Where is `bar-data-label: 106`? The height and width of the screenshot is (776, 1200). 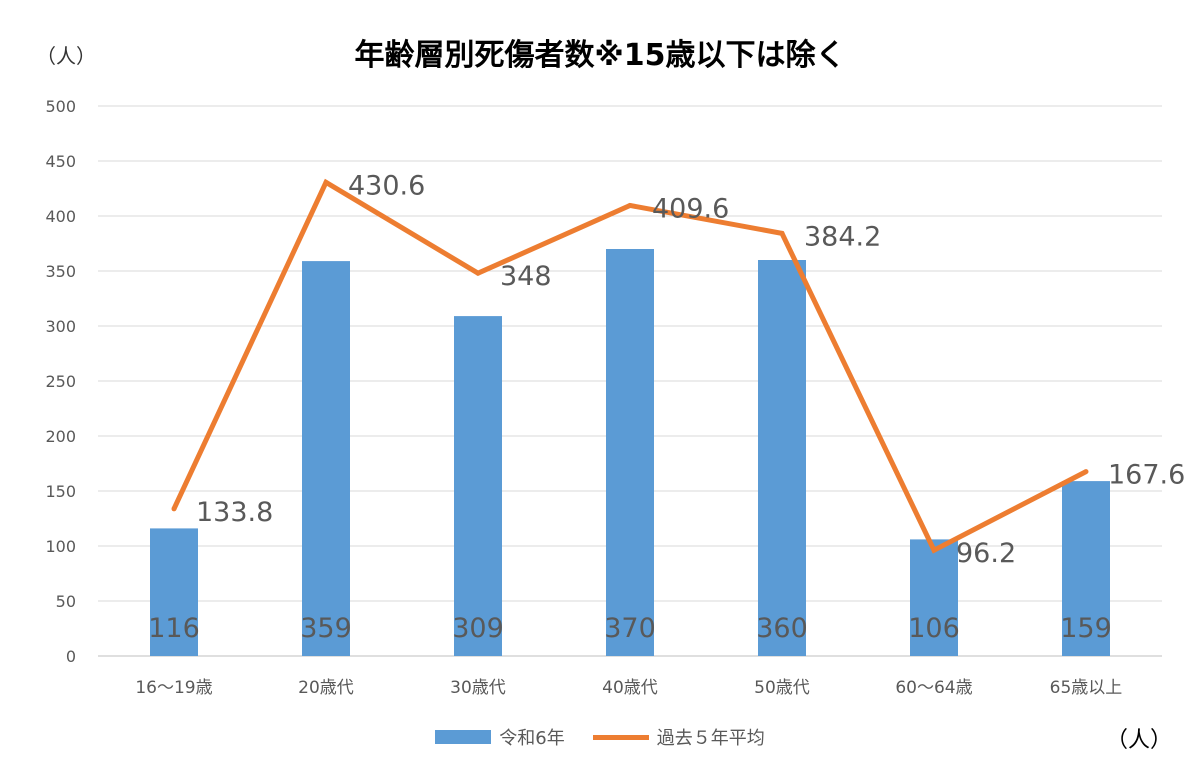
bar-data-label: 106 is located at coordinates (934, 628).